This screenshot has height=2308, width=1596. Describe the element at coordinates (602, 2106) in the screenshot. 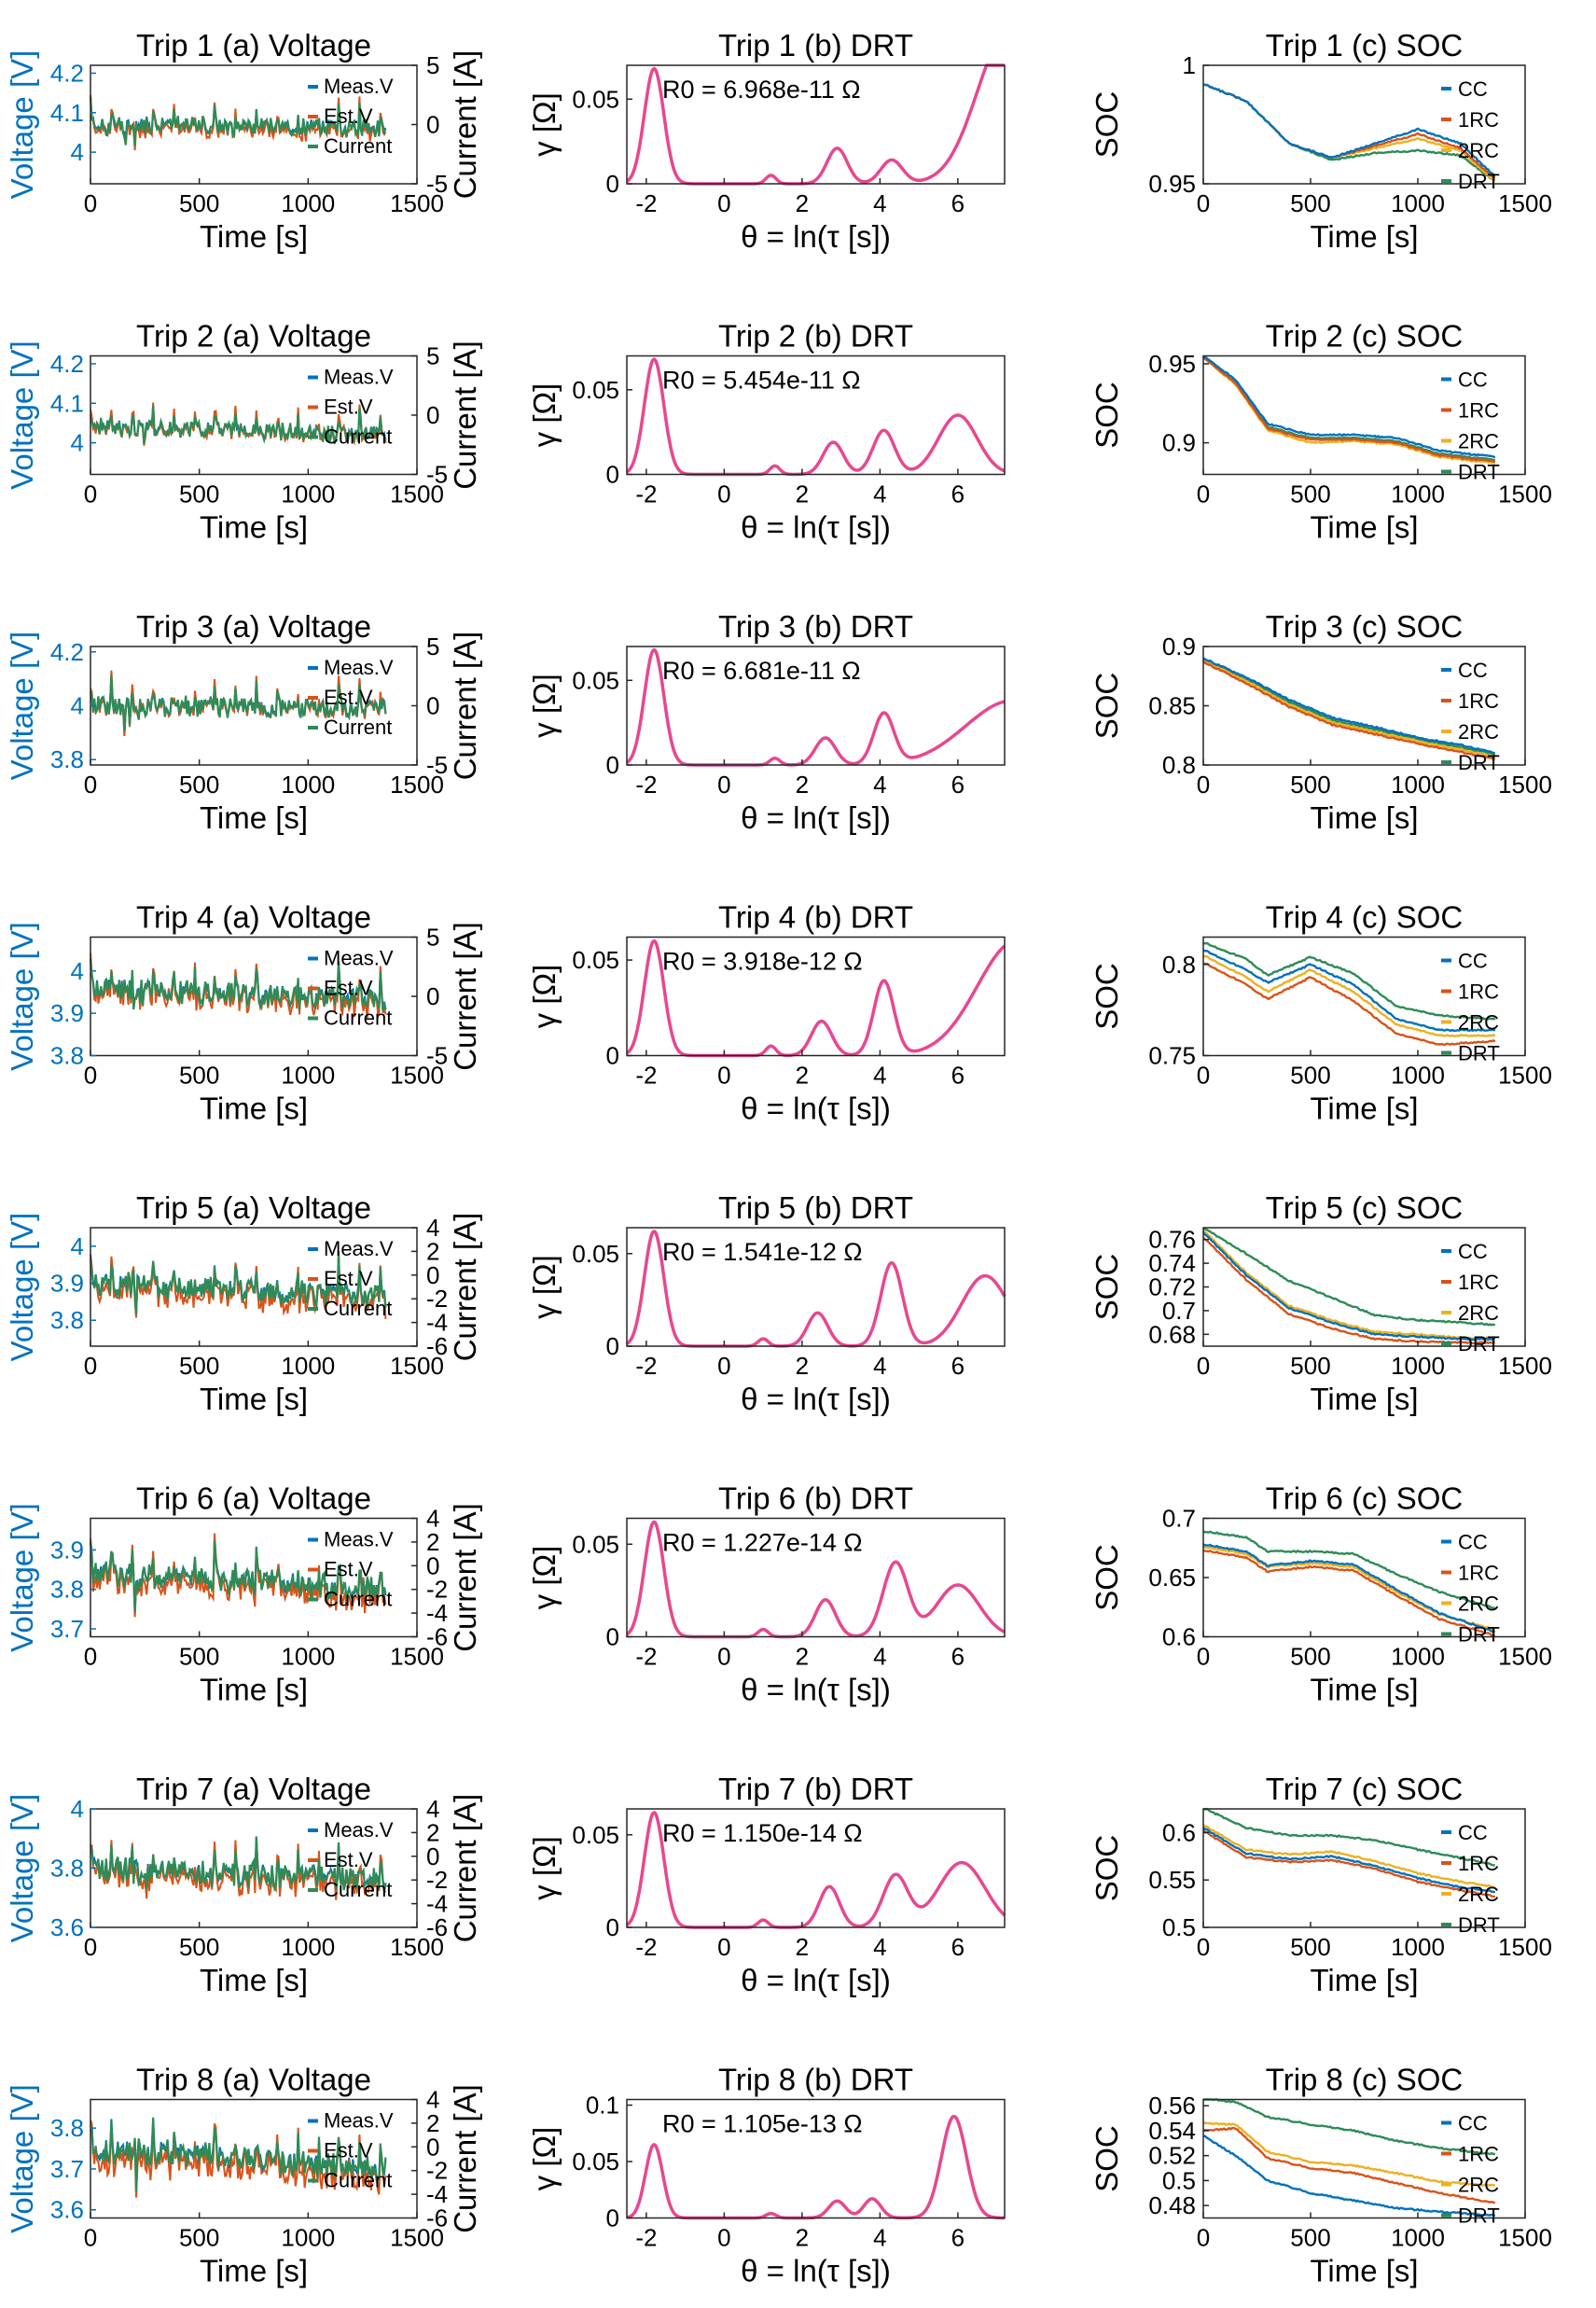

I see `ytick-label: 0.1` at that location.